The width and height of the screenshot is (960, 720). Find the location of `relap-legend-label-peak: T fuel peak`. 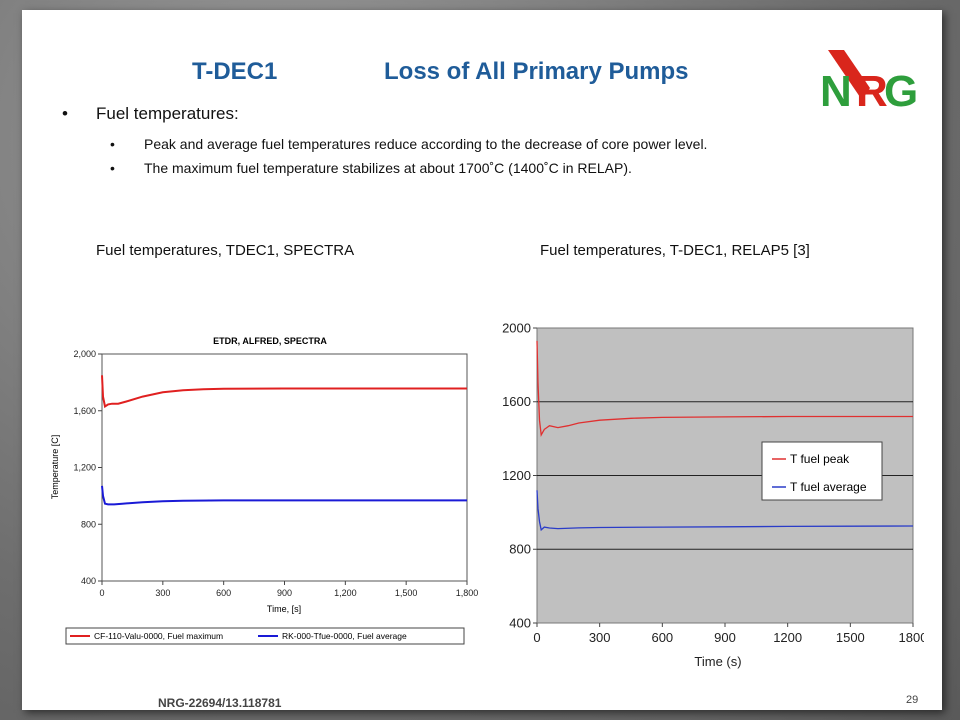

relap-legend-label-peak: T fuel peak is located at coordinates (820, 459).